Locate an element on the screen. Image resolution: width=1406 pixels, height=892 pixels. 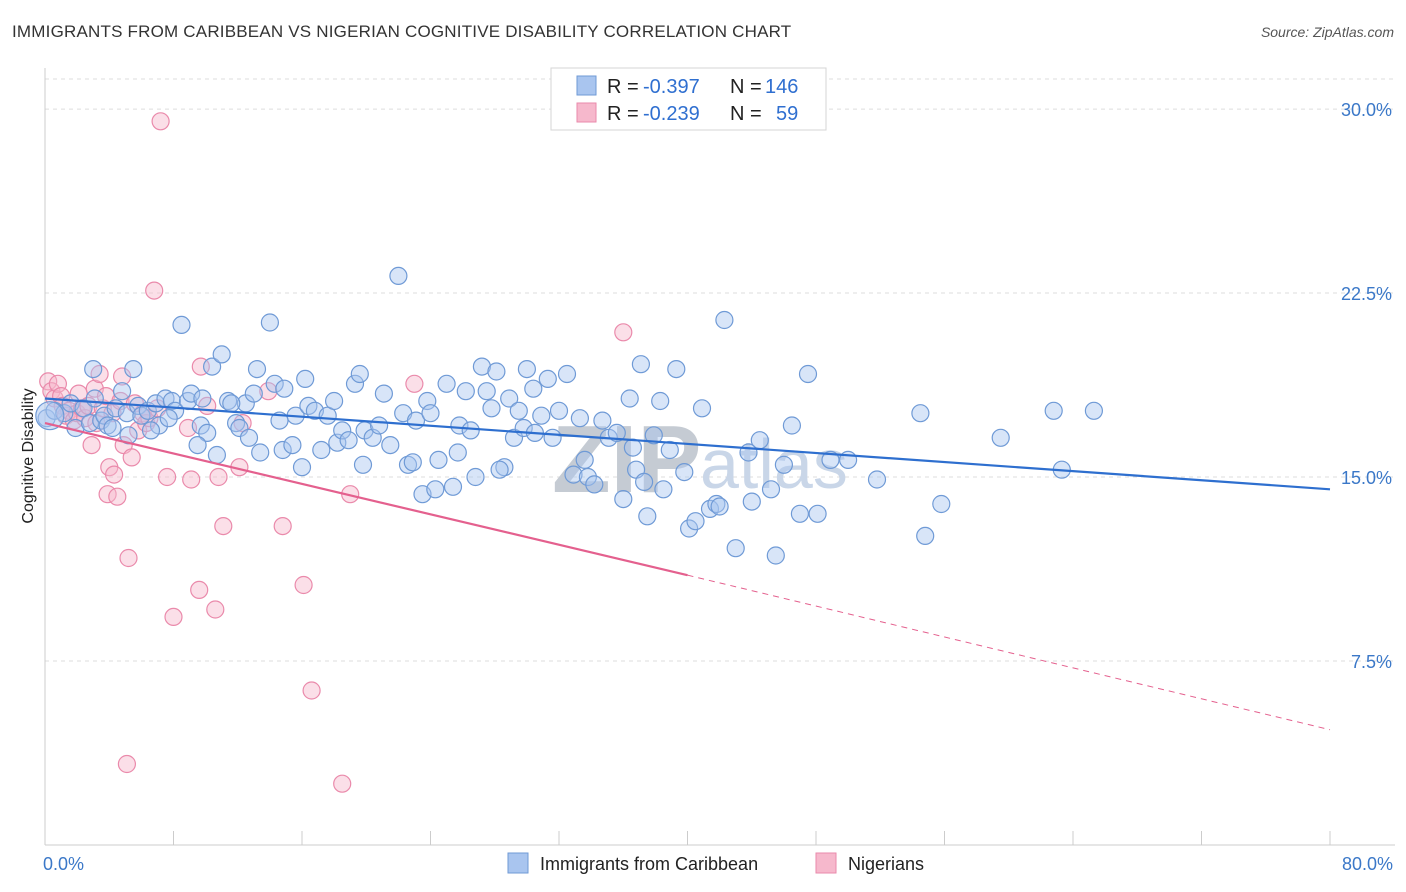
y-tick-label: 15.0% is located at coordinates (1366, 478).